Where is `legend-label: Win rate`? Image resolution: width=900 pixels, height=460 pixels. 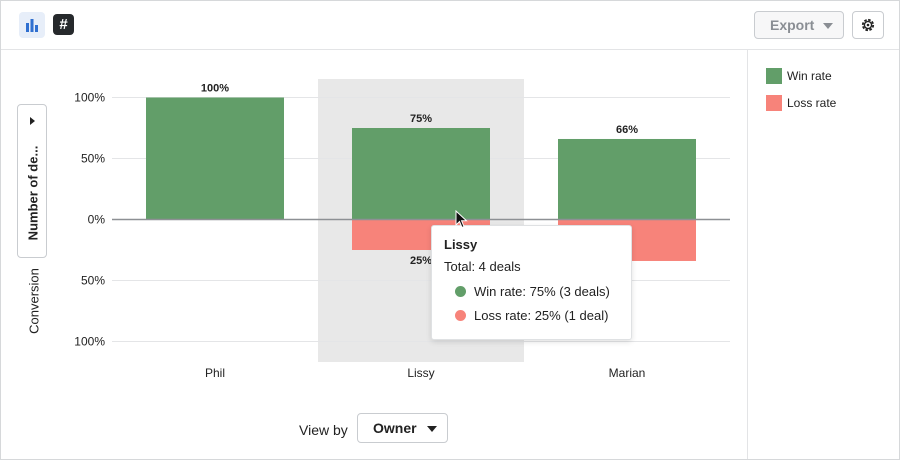
legend-label: Win rate is located at coordinates (809, 76).